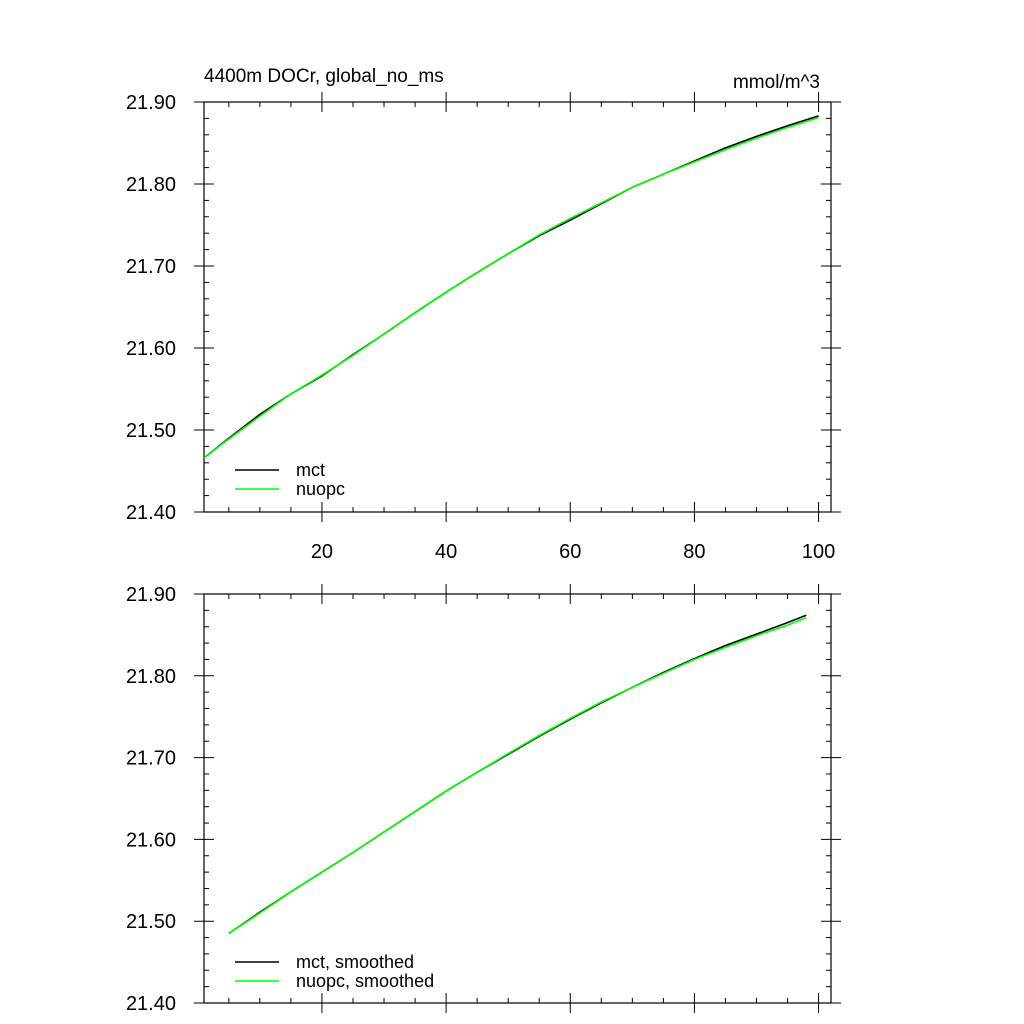 This screenshot has height=1024, width=1024. I want to click on legend-label-nuopc: nuopc, so click(320, 489).